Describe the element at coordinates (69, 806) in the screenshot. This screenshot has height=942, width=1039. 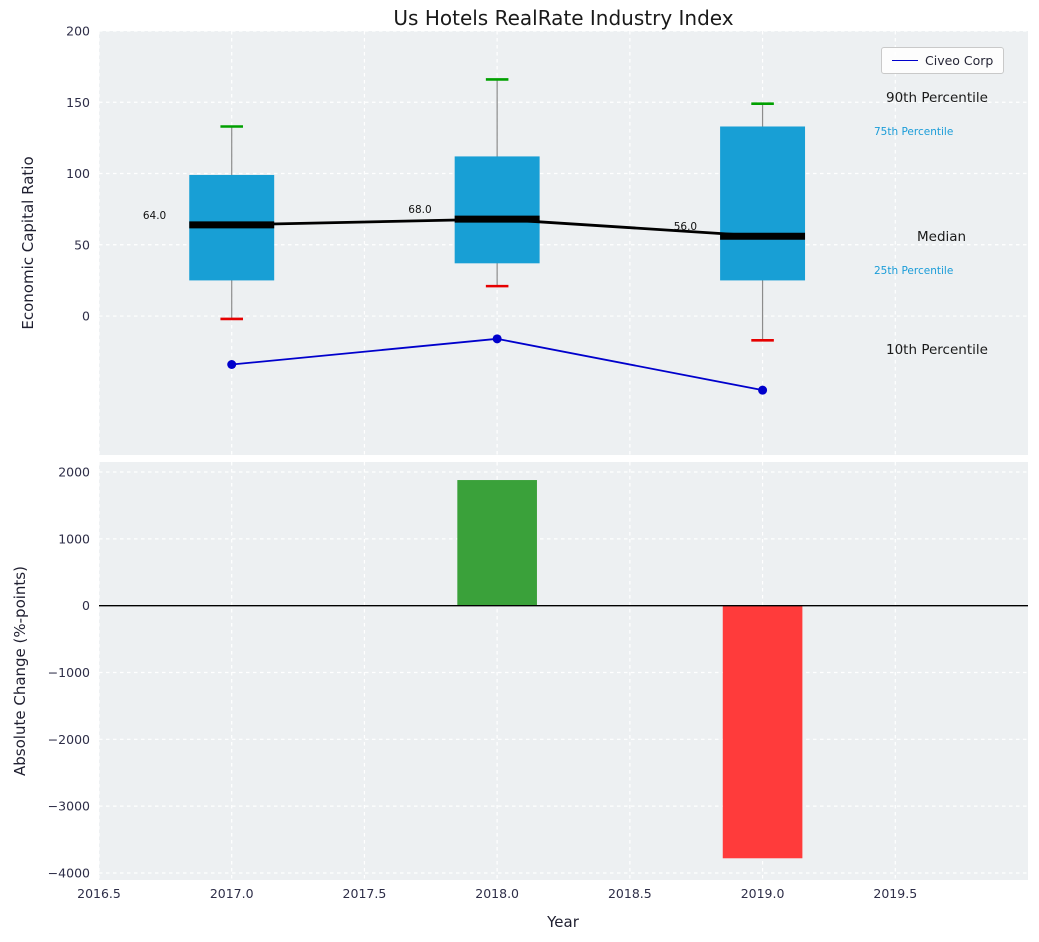
I see `bottom-ytick-label: −3000` at that location.